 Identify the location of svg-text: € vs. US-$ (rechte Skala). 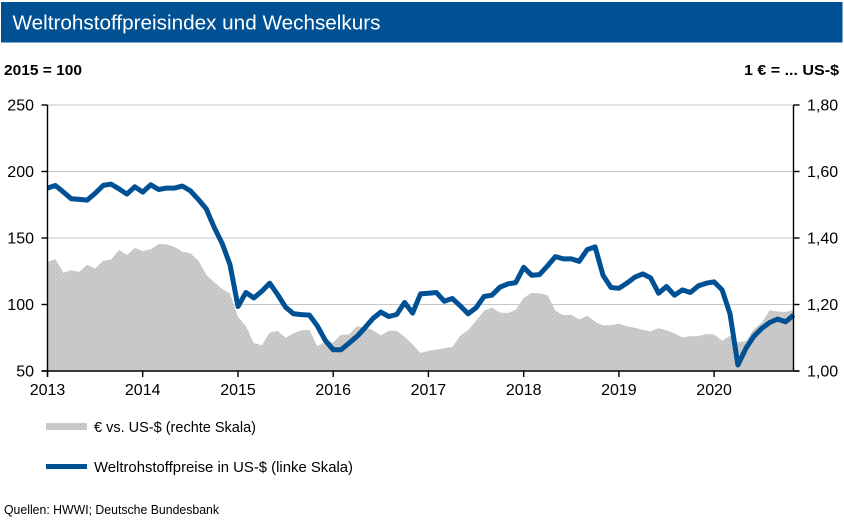
(175, 427).